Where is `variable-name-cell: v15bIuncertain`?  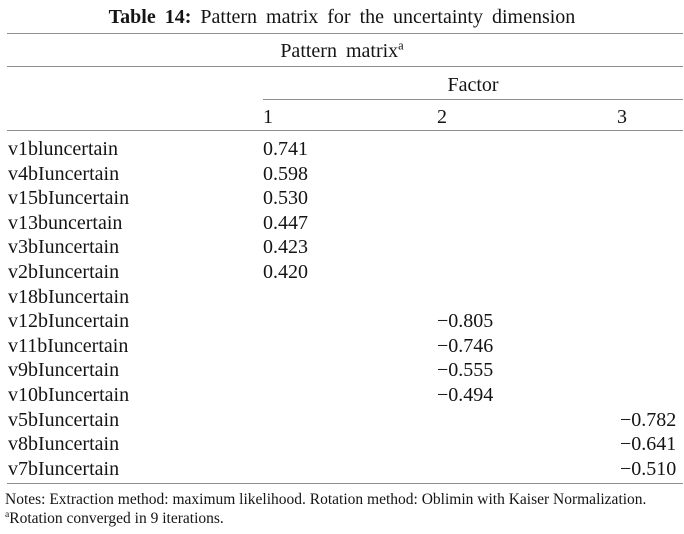
variable-name-cell: v15bIuncertain is located at coordinates (69, 198).